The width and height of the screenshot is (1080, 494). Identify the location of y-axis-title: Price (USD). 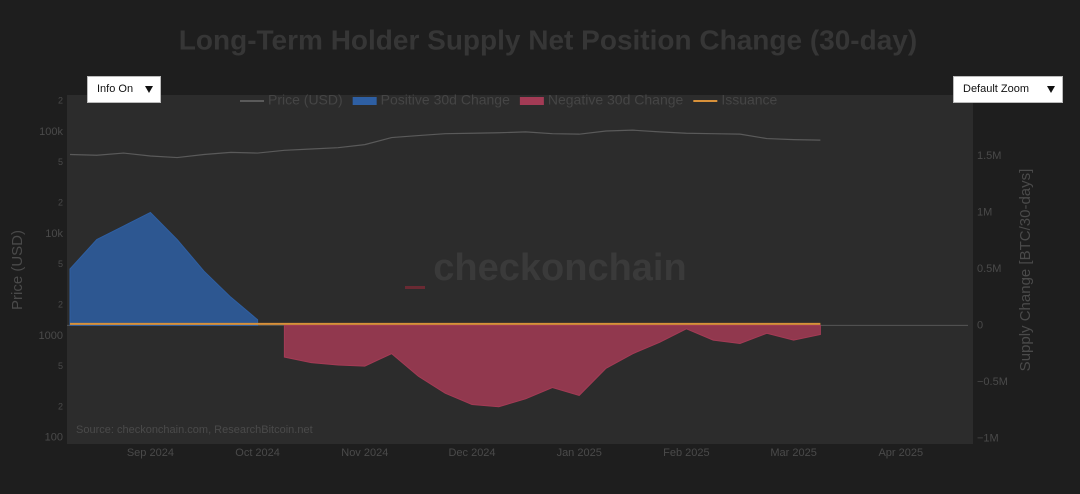
(17, 270).